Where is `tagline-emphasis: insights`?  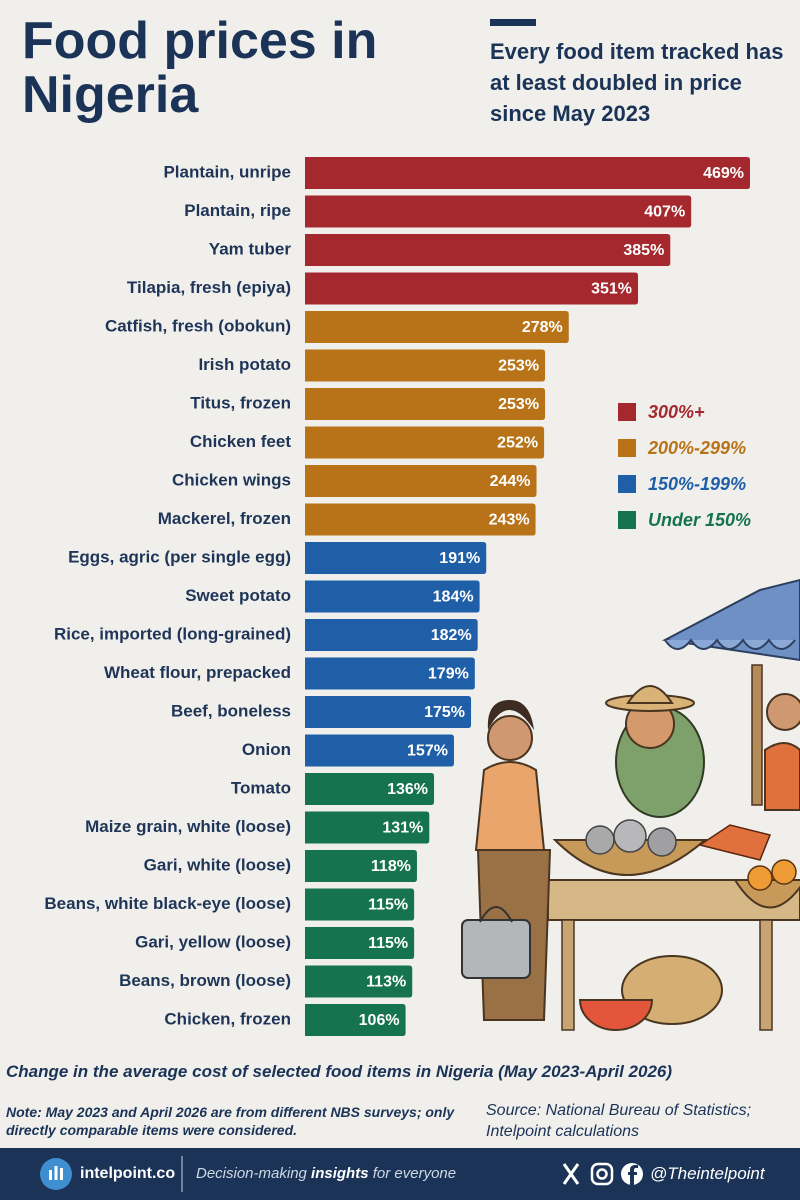
tagline-emphasis: insights is located at coordinates (340, 1173).